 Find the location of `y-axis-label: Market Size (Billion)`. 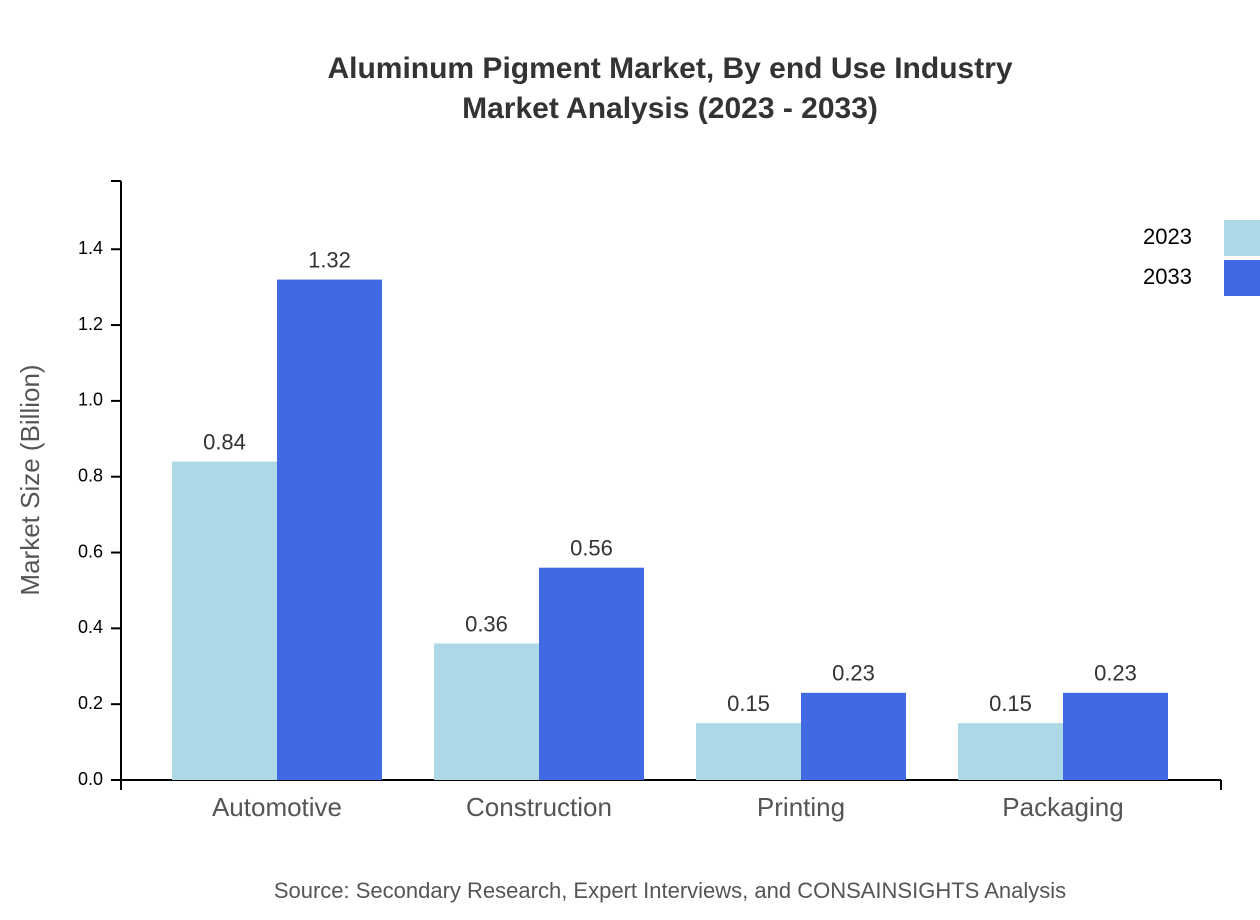

y-axis-label: Market Size (Billion) is located at coordinates (30, 479).